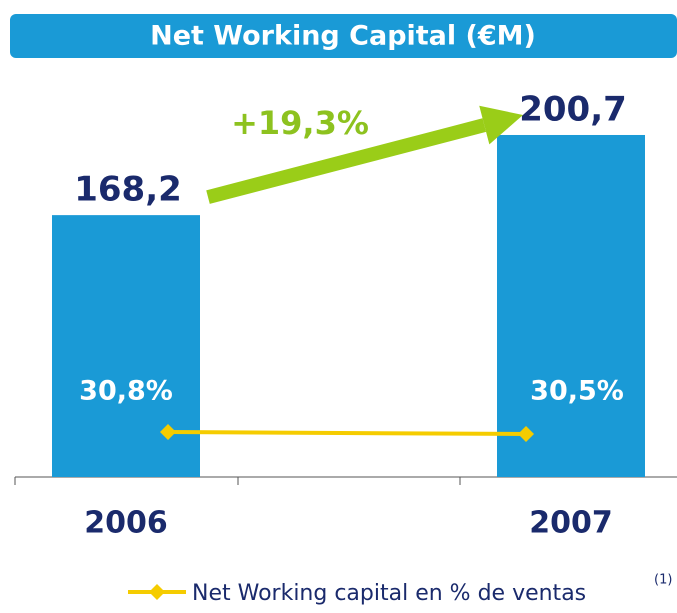  I want to click on legend-note: (1), so click(663, 580).